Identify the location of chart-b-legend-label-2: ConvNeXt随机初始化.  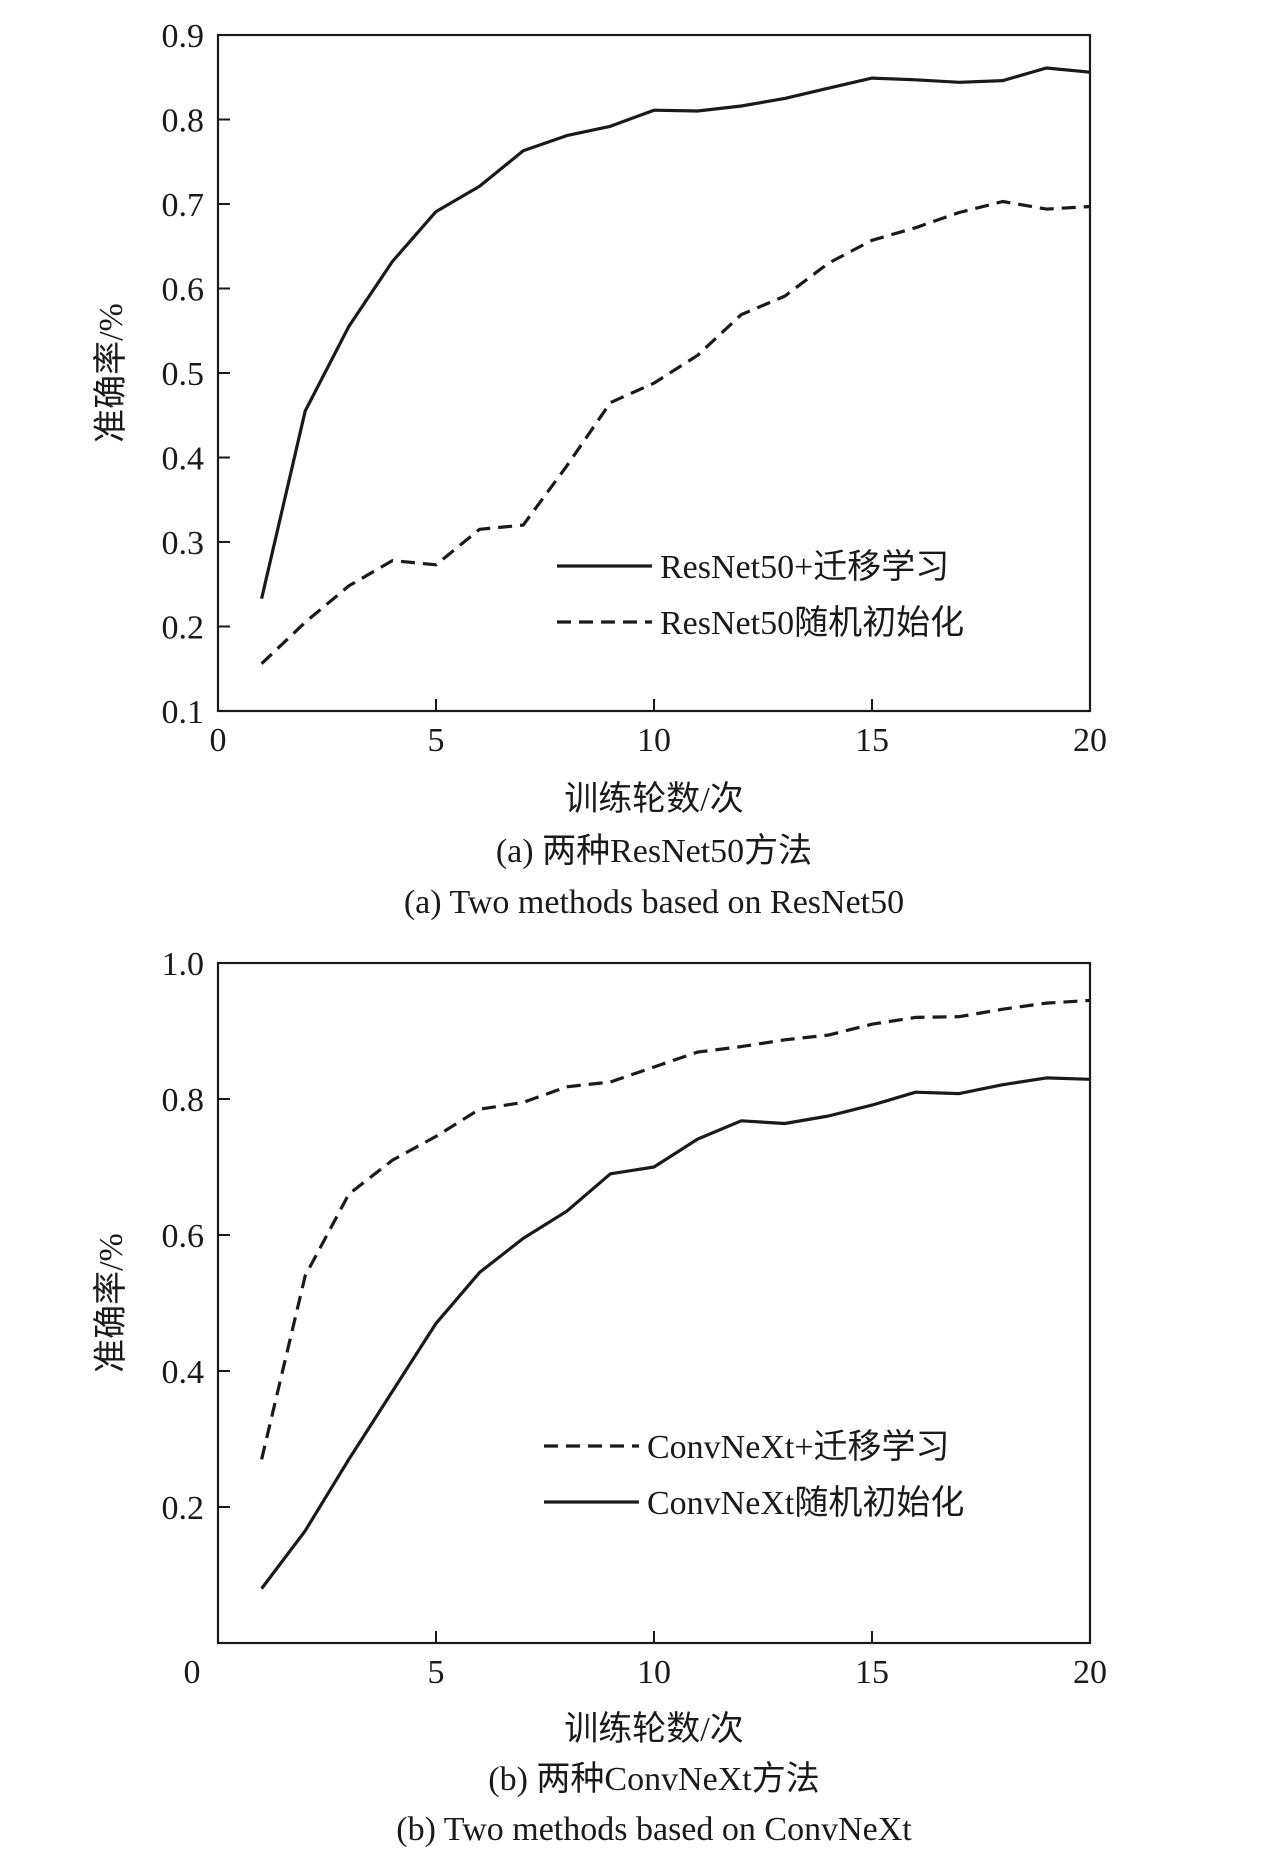
(805, 1503).